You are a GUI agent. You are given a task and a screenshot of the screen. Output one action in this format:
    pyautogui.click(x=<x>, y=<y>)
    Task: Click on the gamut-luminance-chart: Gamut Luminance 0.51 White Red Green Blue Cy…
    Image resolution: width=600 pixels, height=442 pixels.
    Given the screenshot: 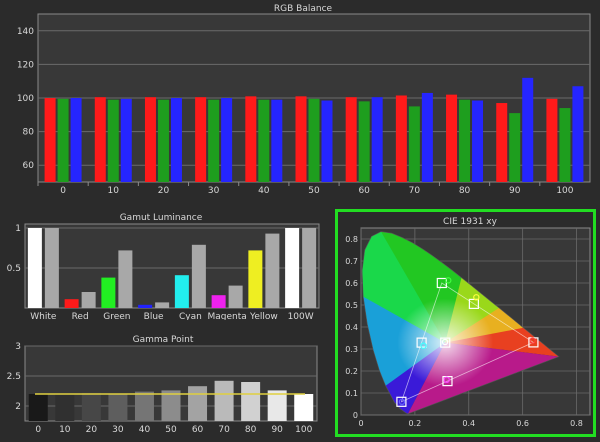 What is the action you would take?
    pyautogui.click(x=163, y=266)
    